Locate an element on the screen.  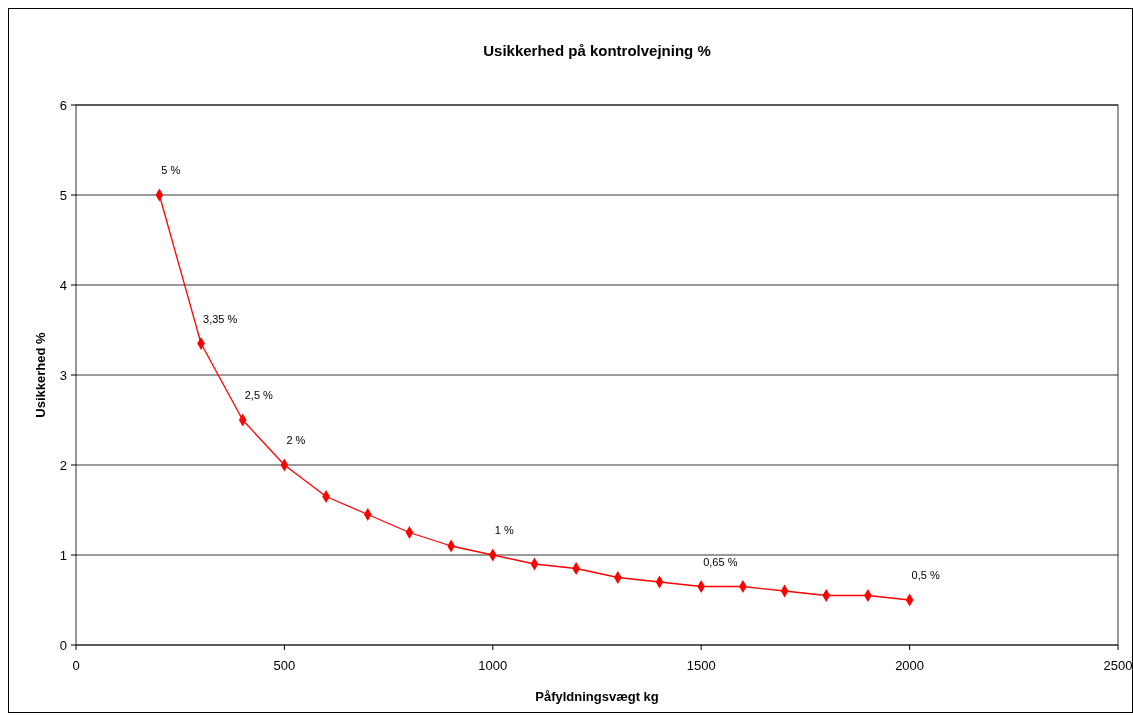
y-tick-label: 2 is located at coordinates (63, 465).